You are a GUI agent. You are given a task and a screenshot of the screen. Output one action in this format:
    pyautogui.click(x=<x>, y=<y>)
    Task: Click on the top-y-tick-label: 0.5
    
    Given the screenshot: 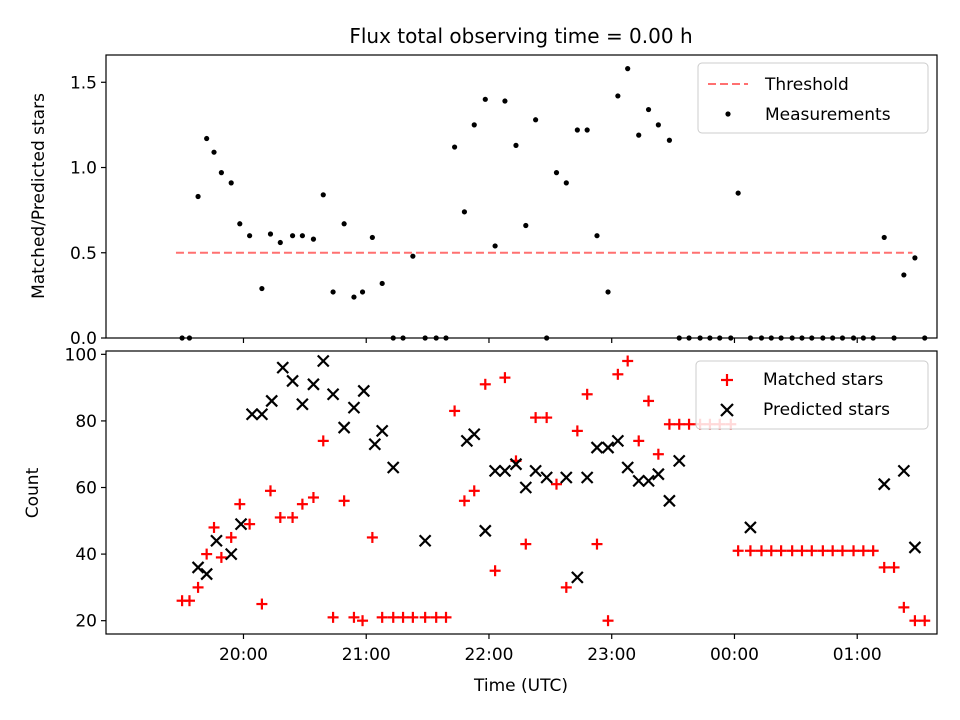 What is the action you would take?
    pyautogui.click(x=83, y=254)
    